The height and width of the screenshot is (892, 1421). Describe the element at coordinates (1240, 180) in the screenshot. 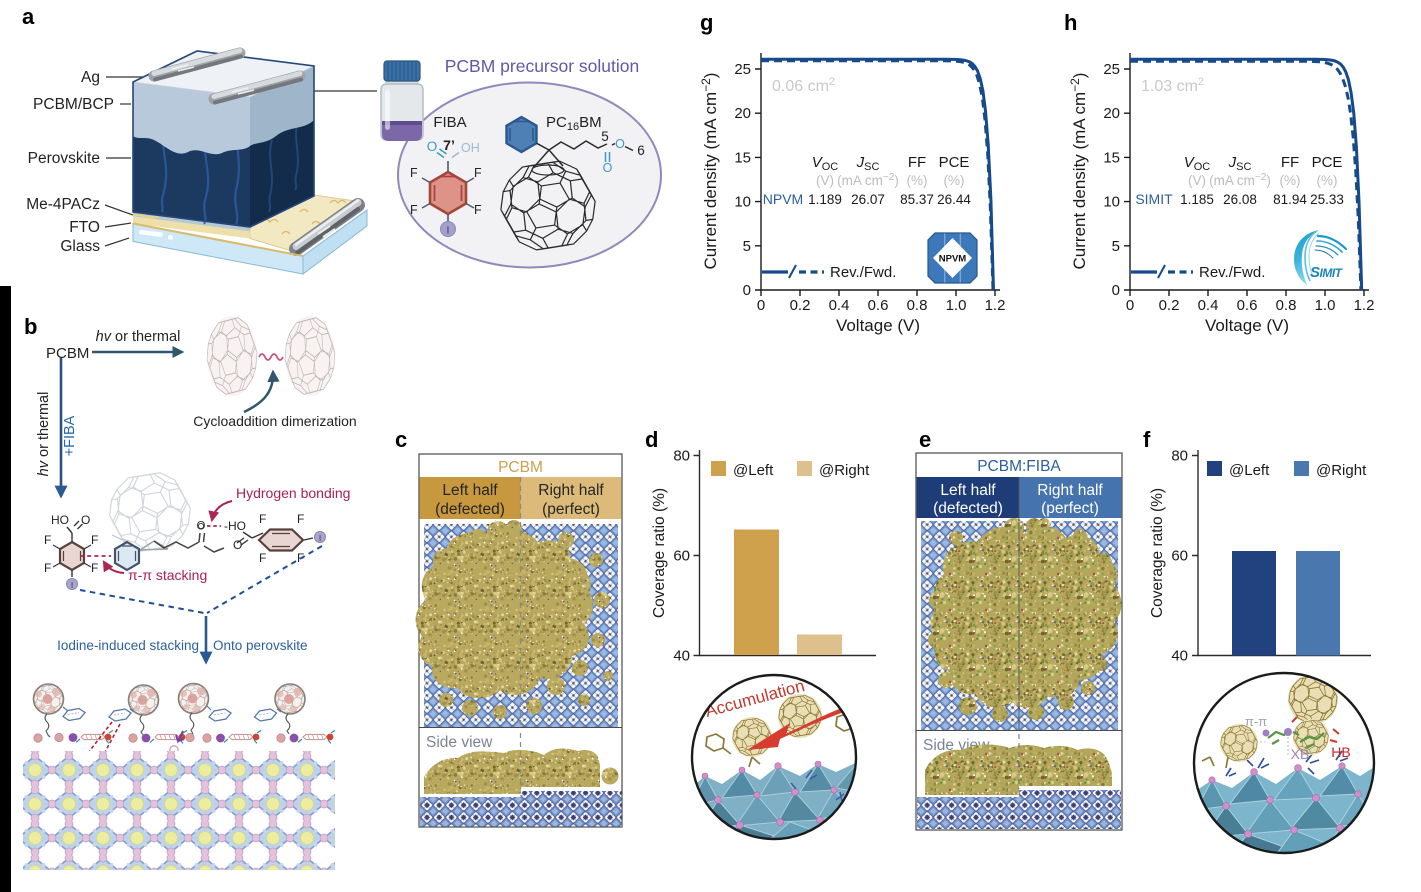

I see `svg-text: (mA cm−2)` at that location.